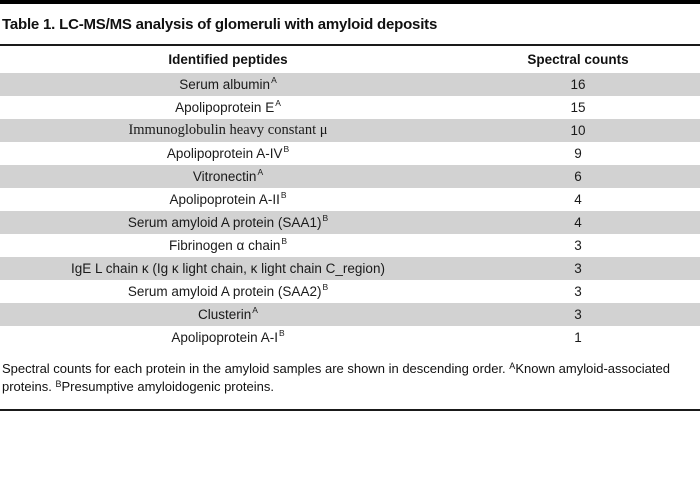  What do you see at coordinates (350, 2) in the screenshot?
I see `top-rule` at bounding box center [350, 2].